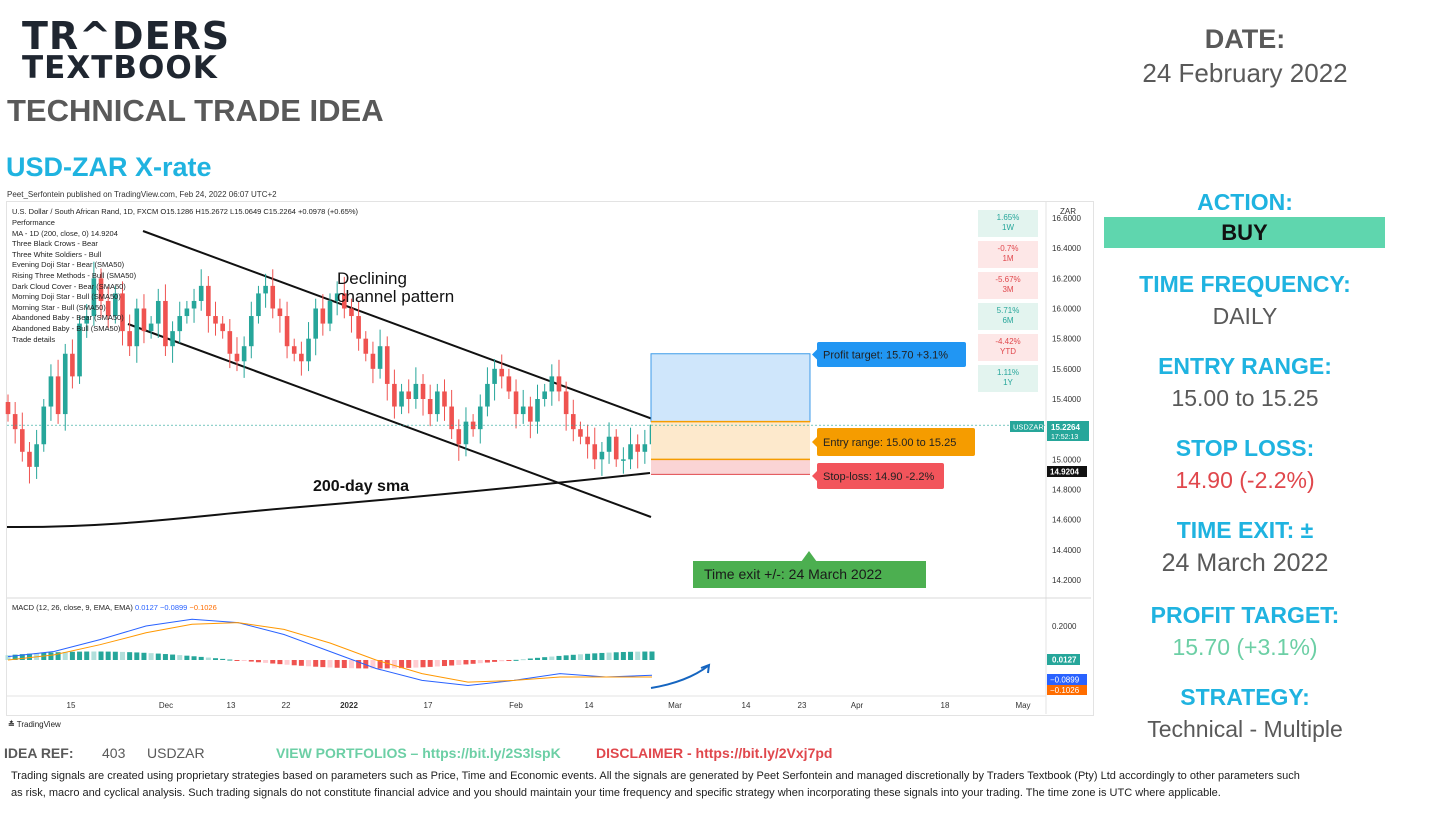 Image resolution: width=1449 pixels, height=823 pixels. Describe the element at coordinates (1066, 399) in the screenshot. I see `price-tick-label: 15.4000` at that location.